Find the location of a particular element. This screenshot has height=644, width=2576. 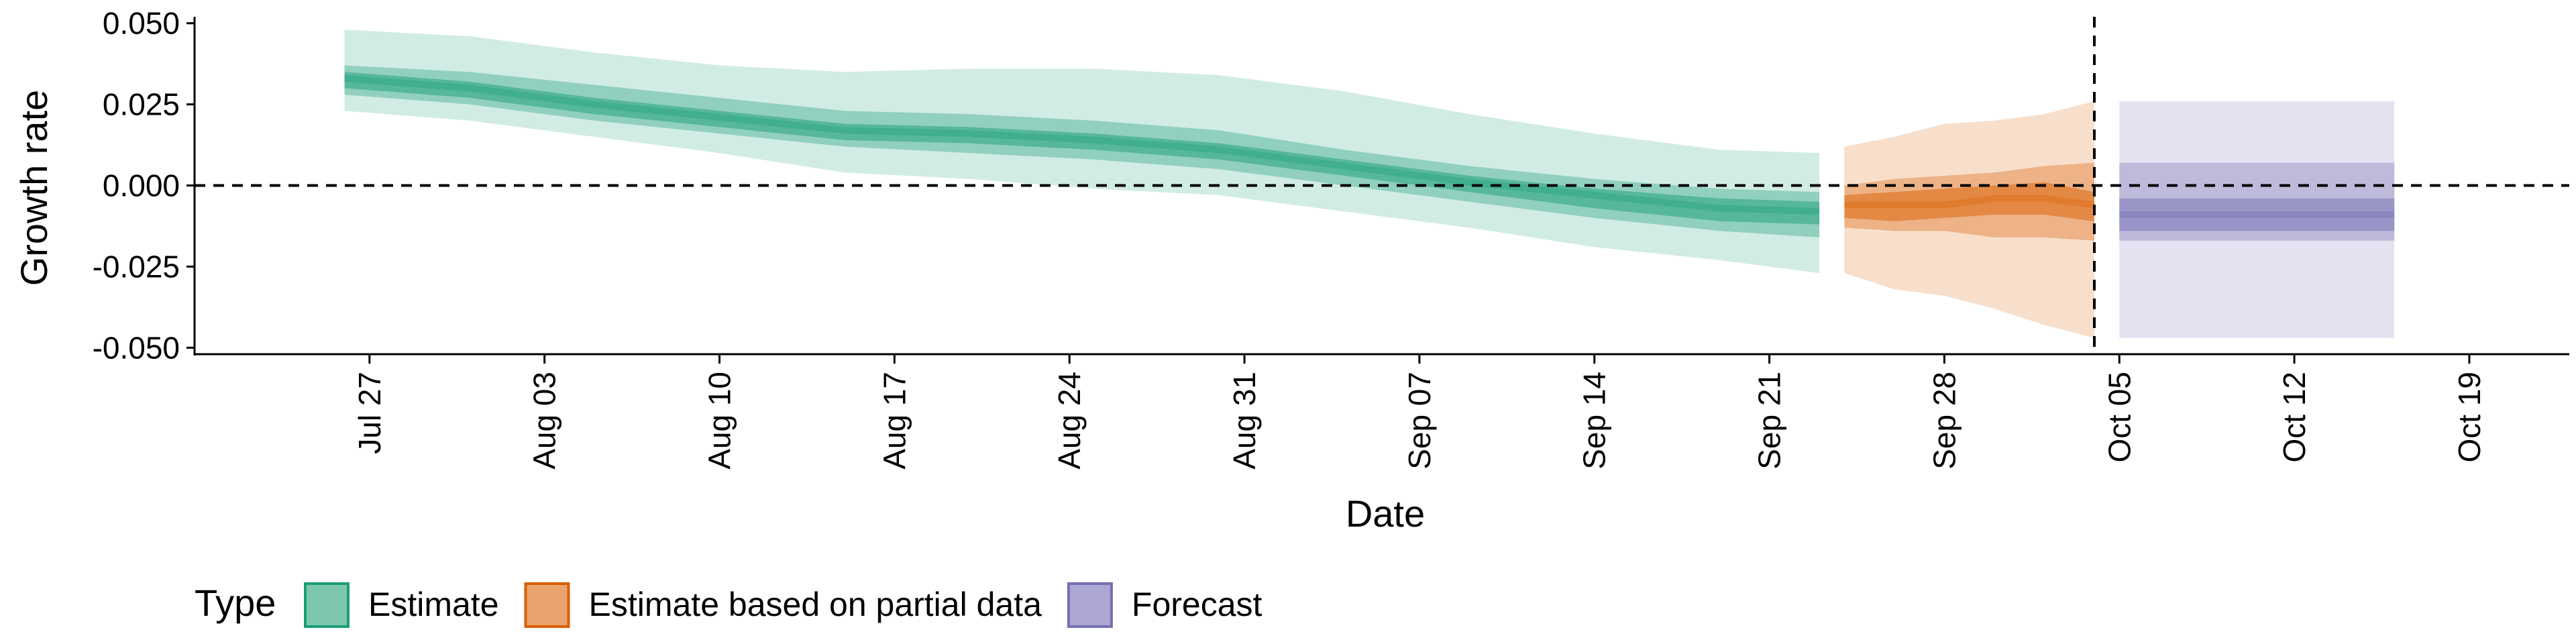

y-tick-label: -0.025 is located at coordinates (136, 266).